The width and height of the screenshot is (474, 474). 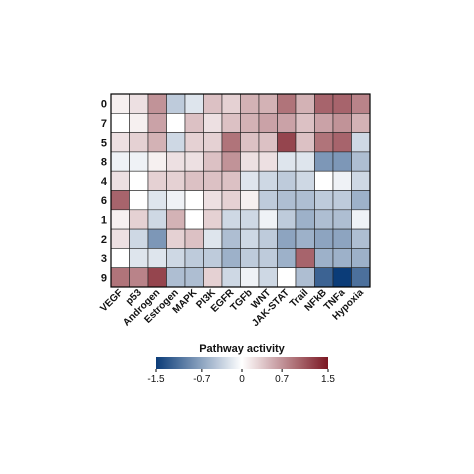 What do you see at coordinates (242, 379) in the screenshot?
I see `colorbar-tick-label: 0` at bounding box center [242, 379].